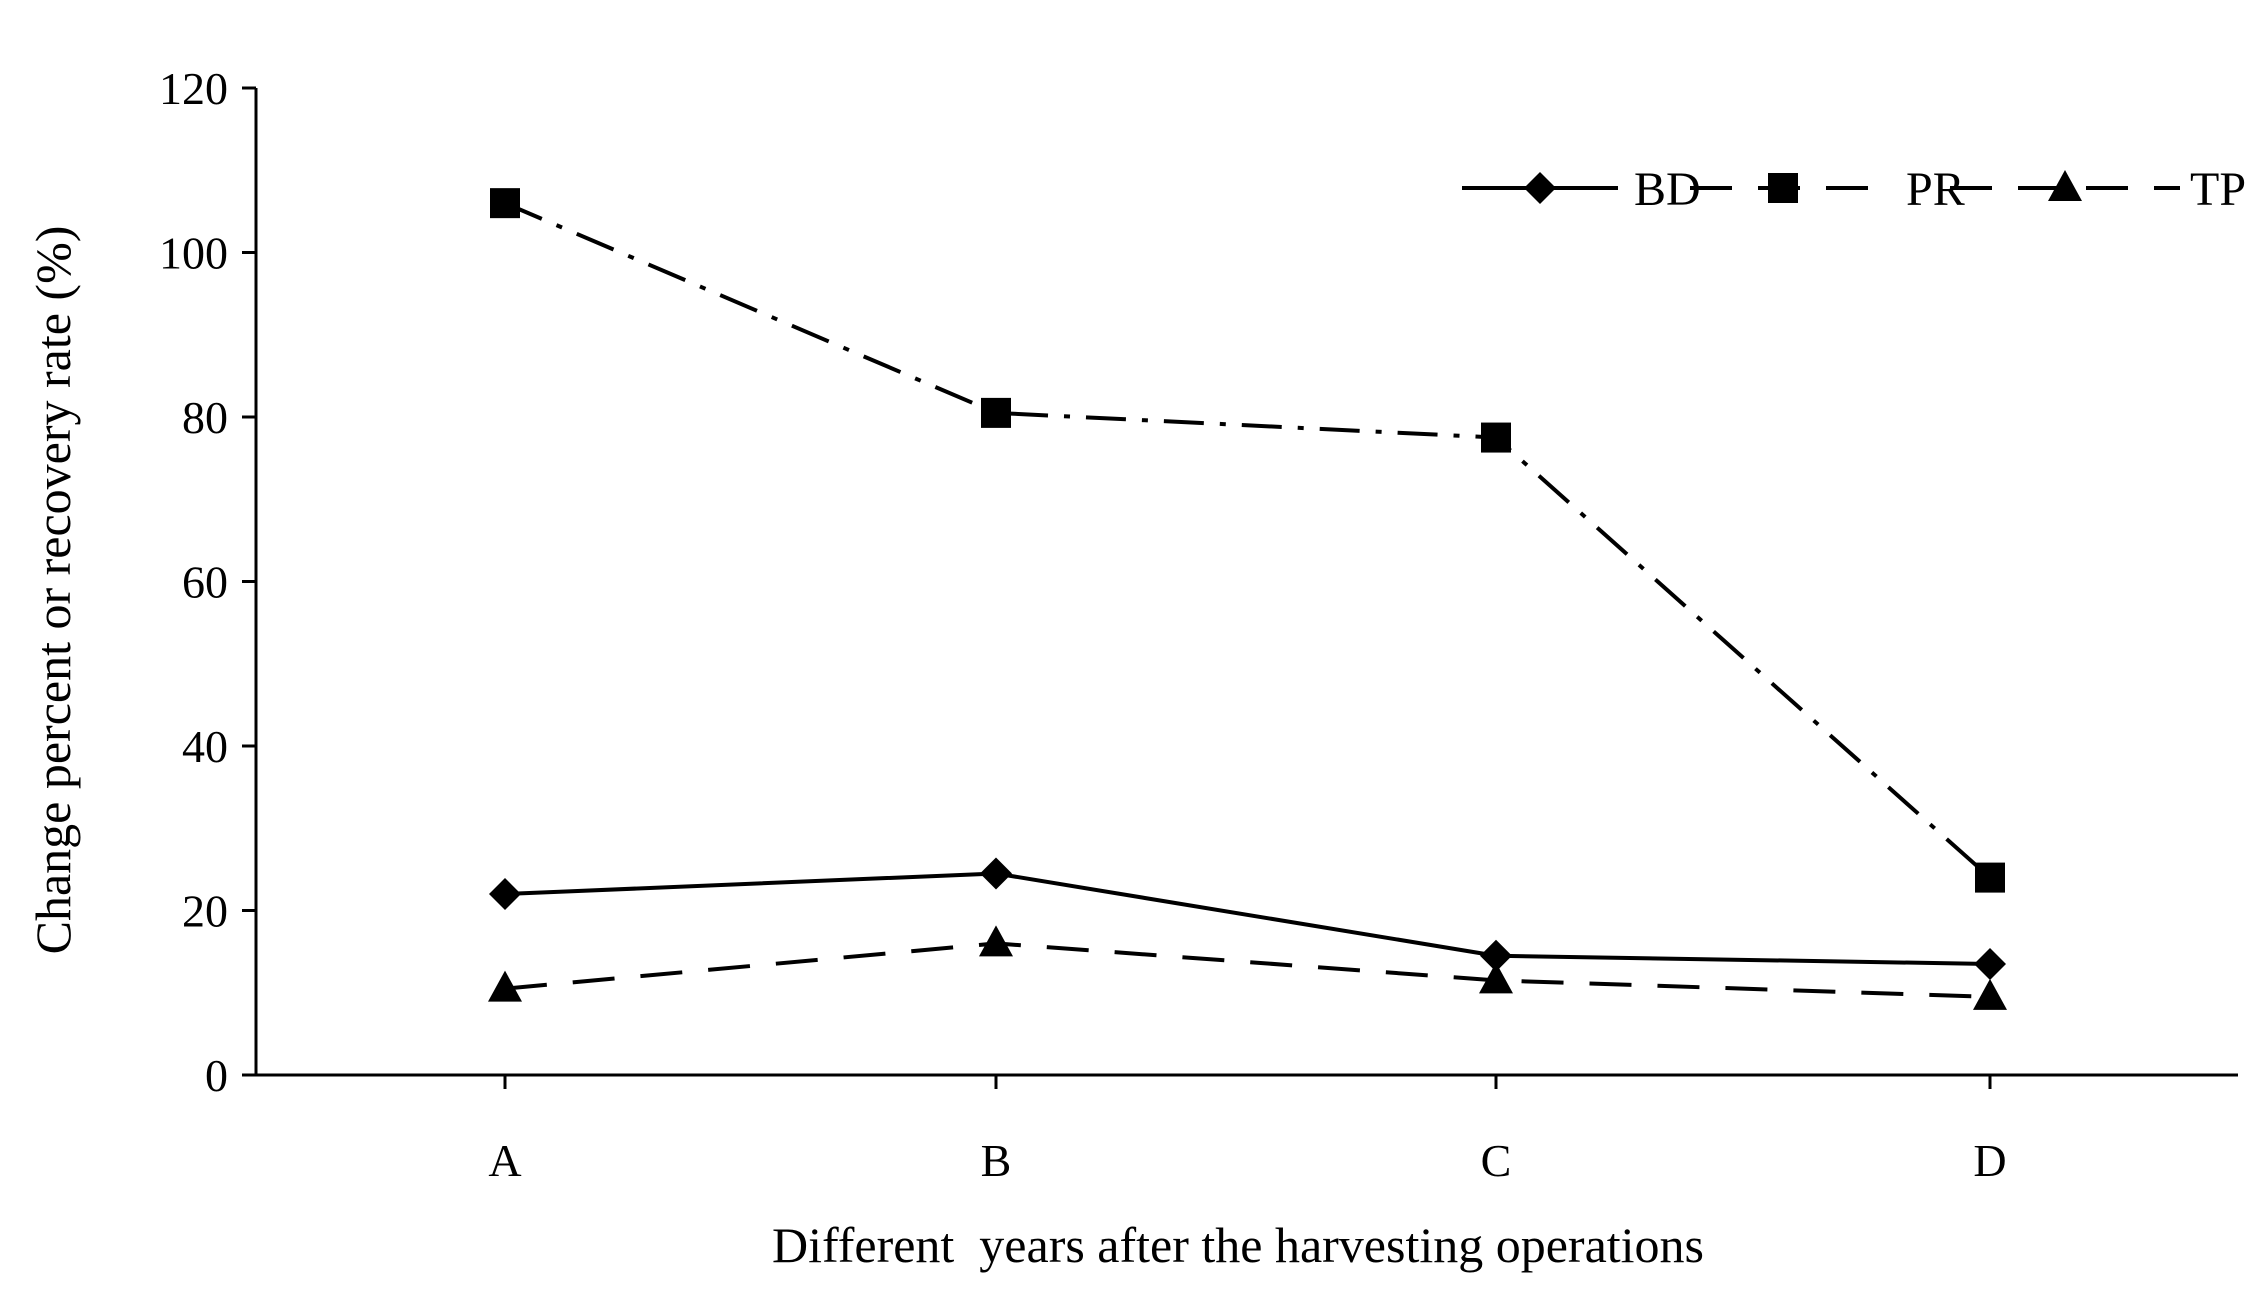 This screenshot has height=1297, width=2260. I want to click on legend-label-bd: BD, so click(1667, 189).